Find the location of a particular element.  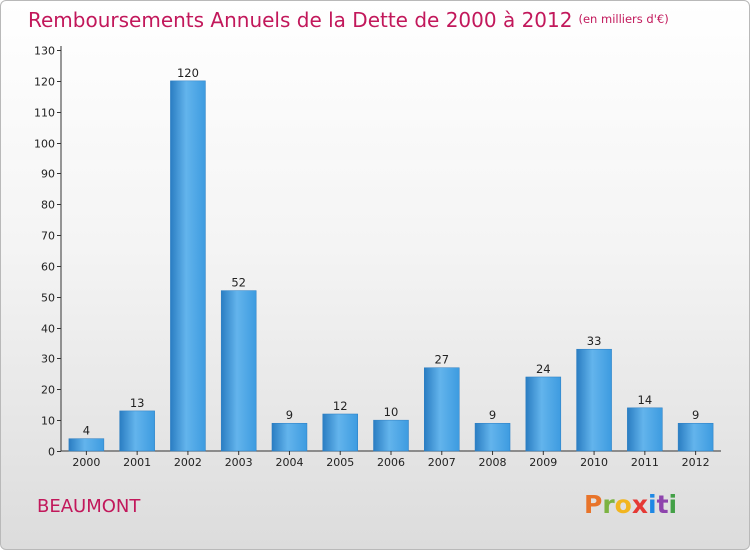

bar-value-label: 120 is located at coordinates (188, 73).